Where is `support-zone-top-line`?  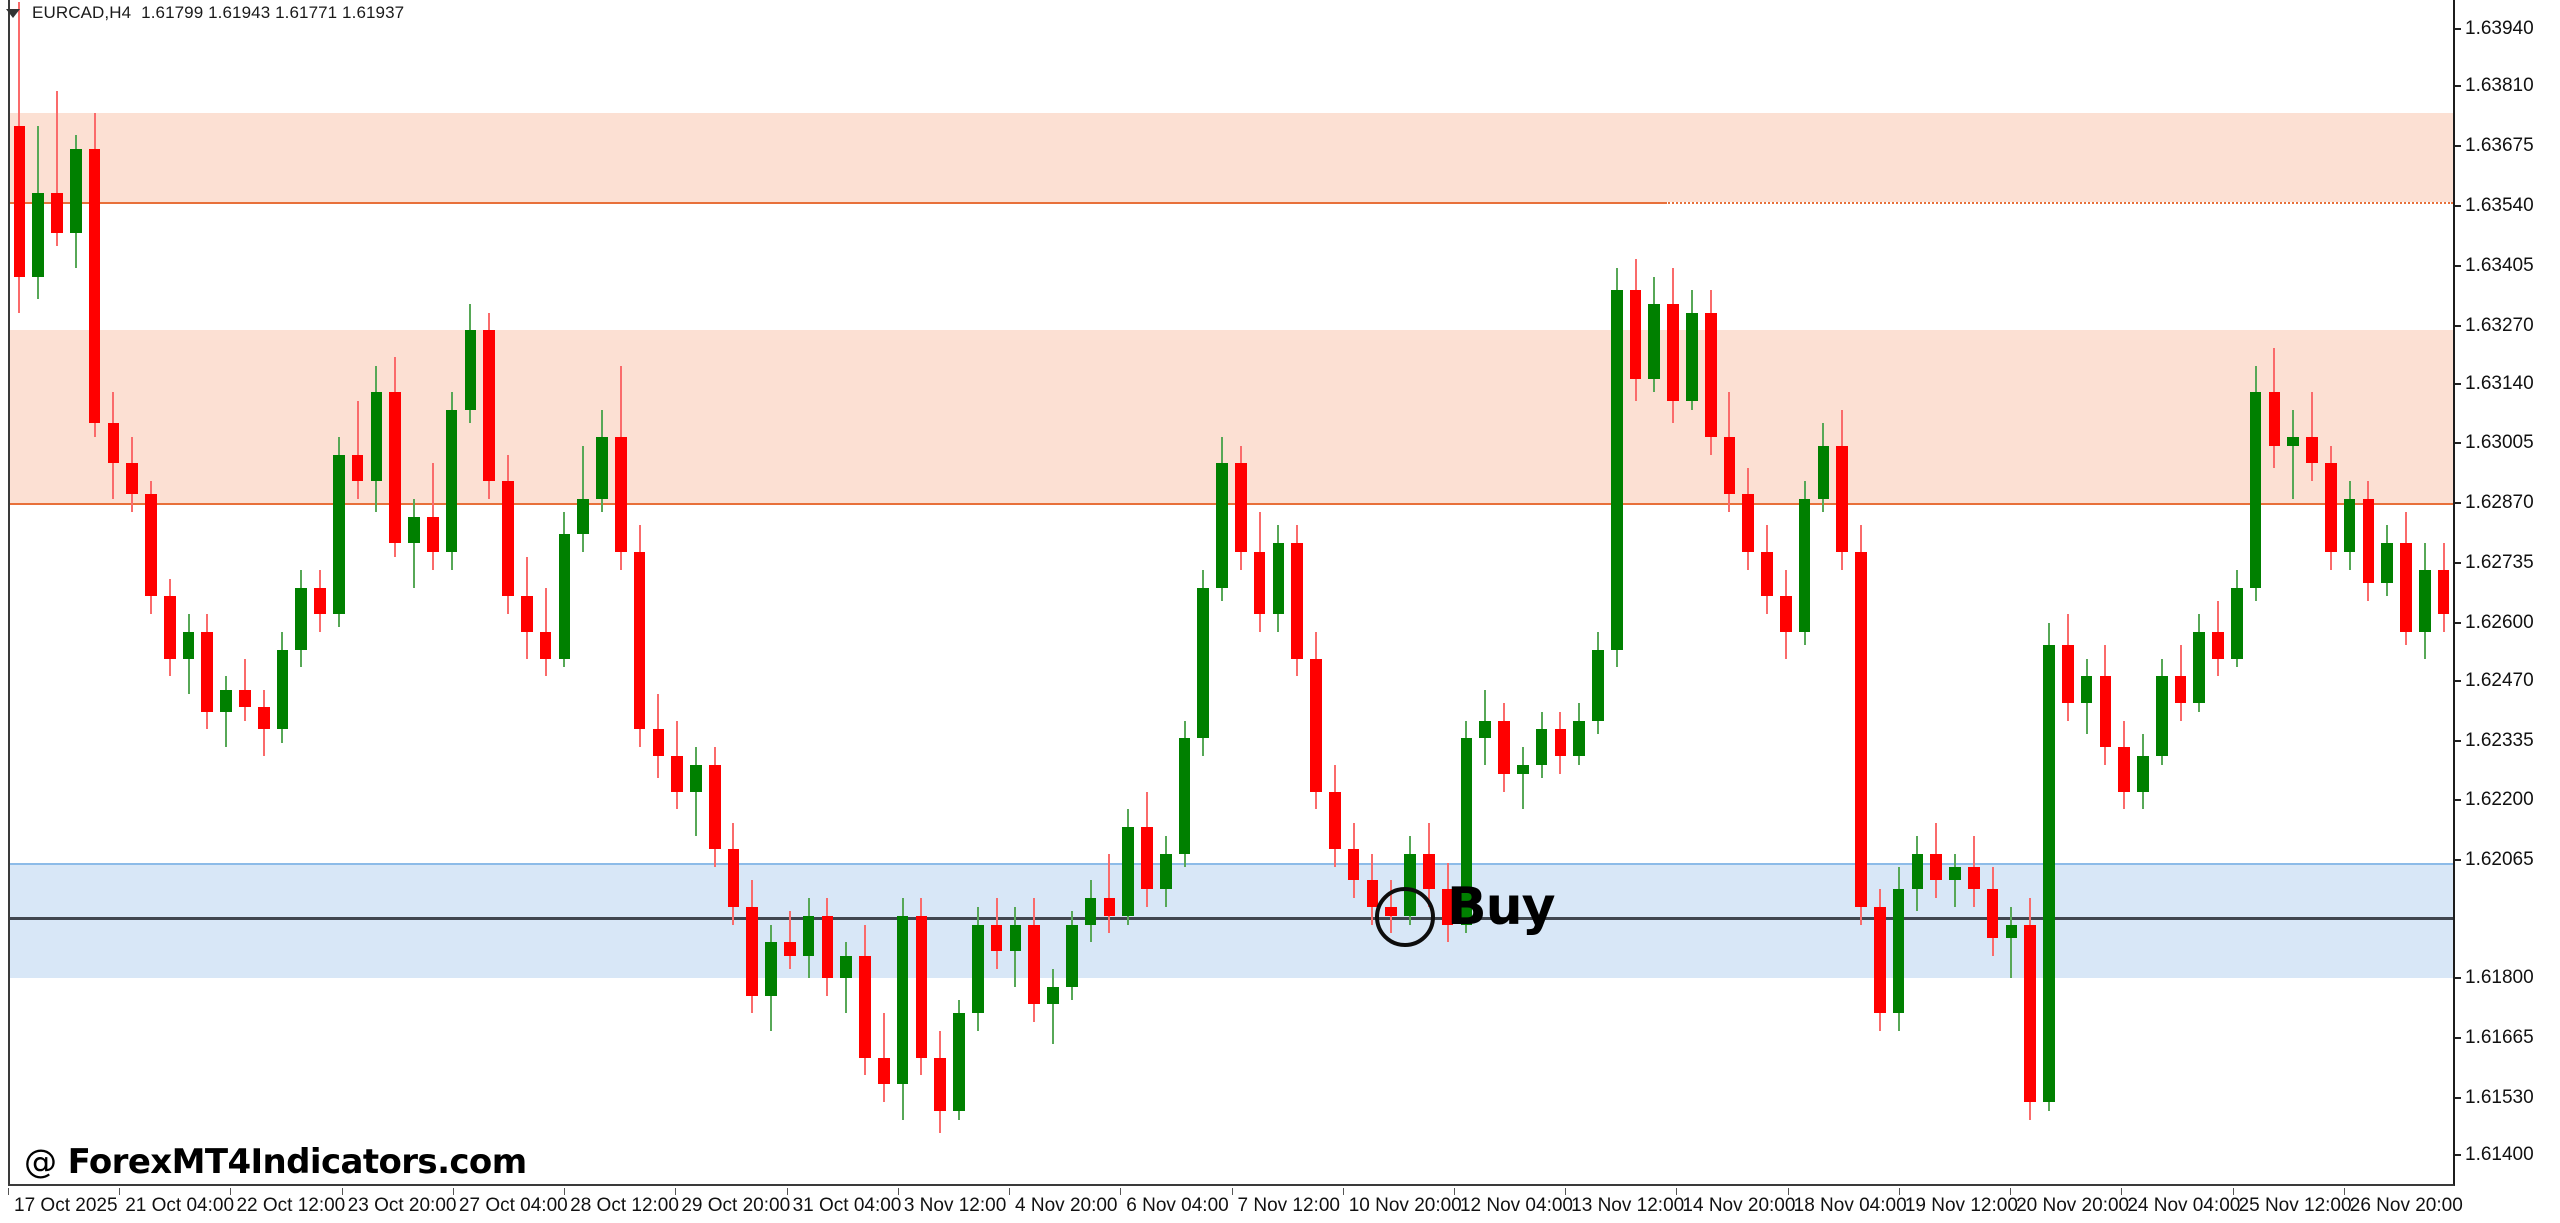 support-zone-top-line is located at coordinates (1231, 863).